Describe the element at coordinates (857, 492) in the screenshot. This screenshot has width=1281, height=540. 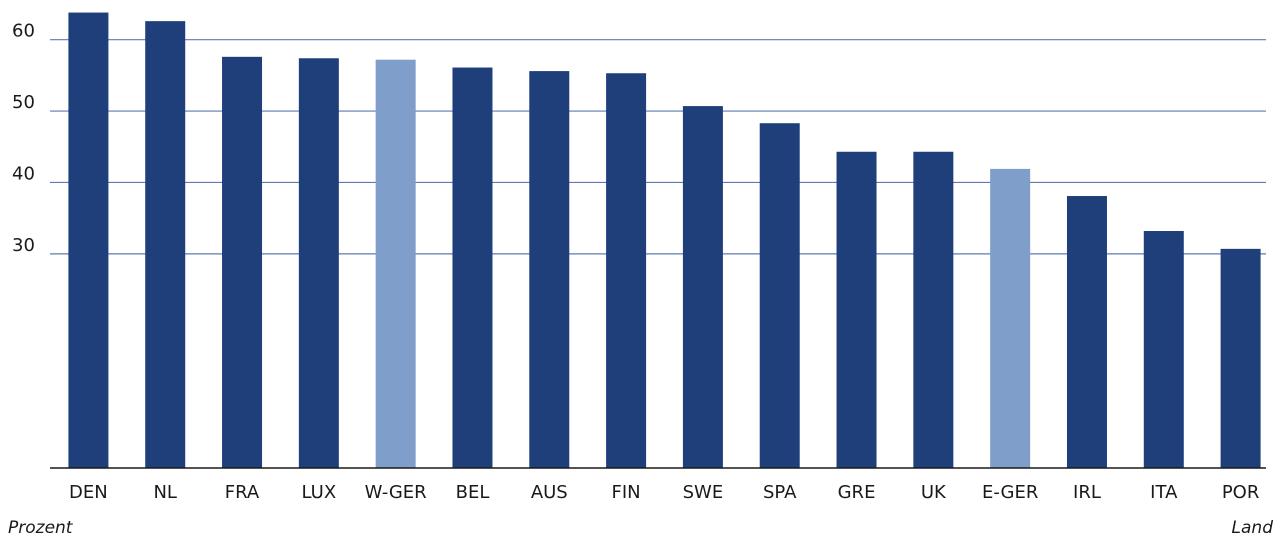
I see `x-tick-label: GRE` at that location.